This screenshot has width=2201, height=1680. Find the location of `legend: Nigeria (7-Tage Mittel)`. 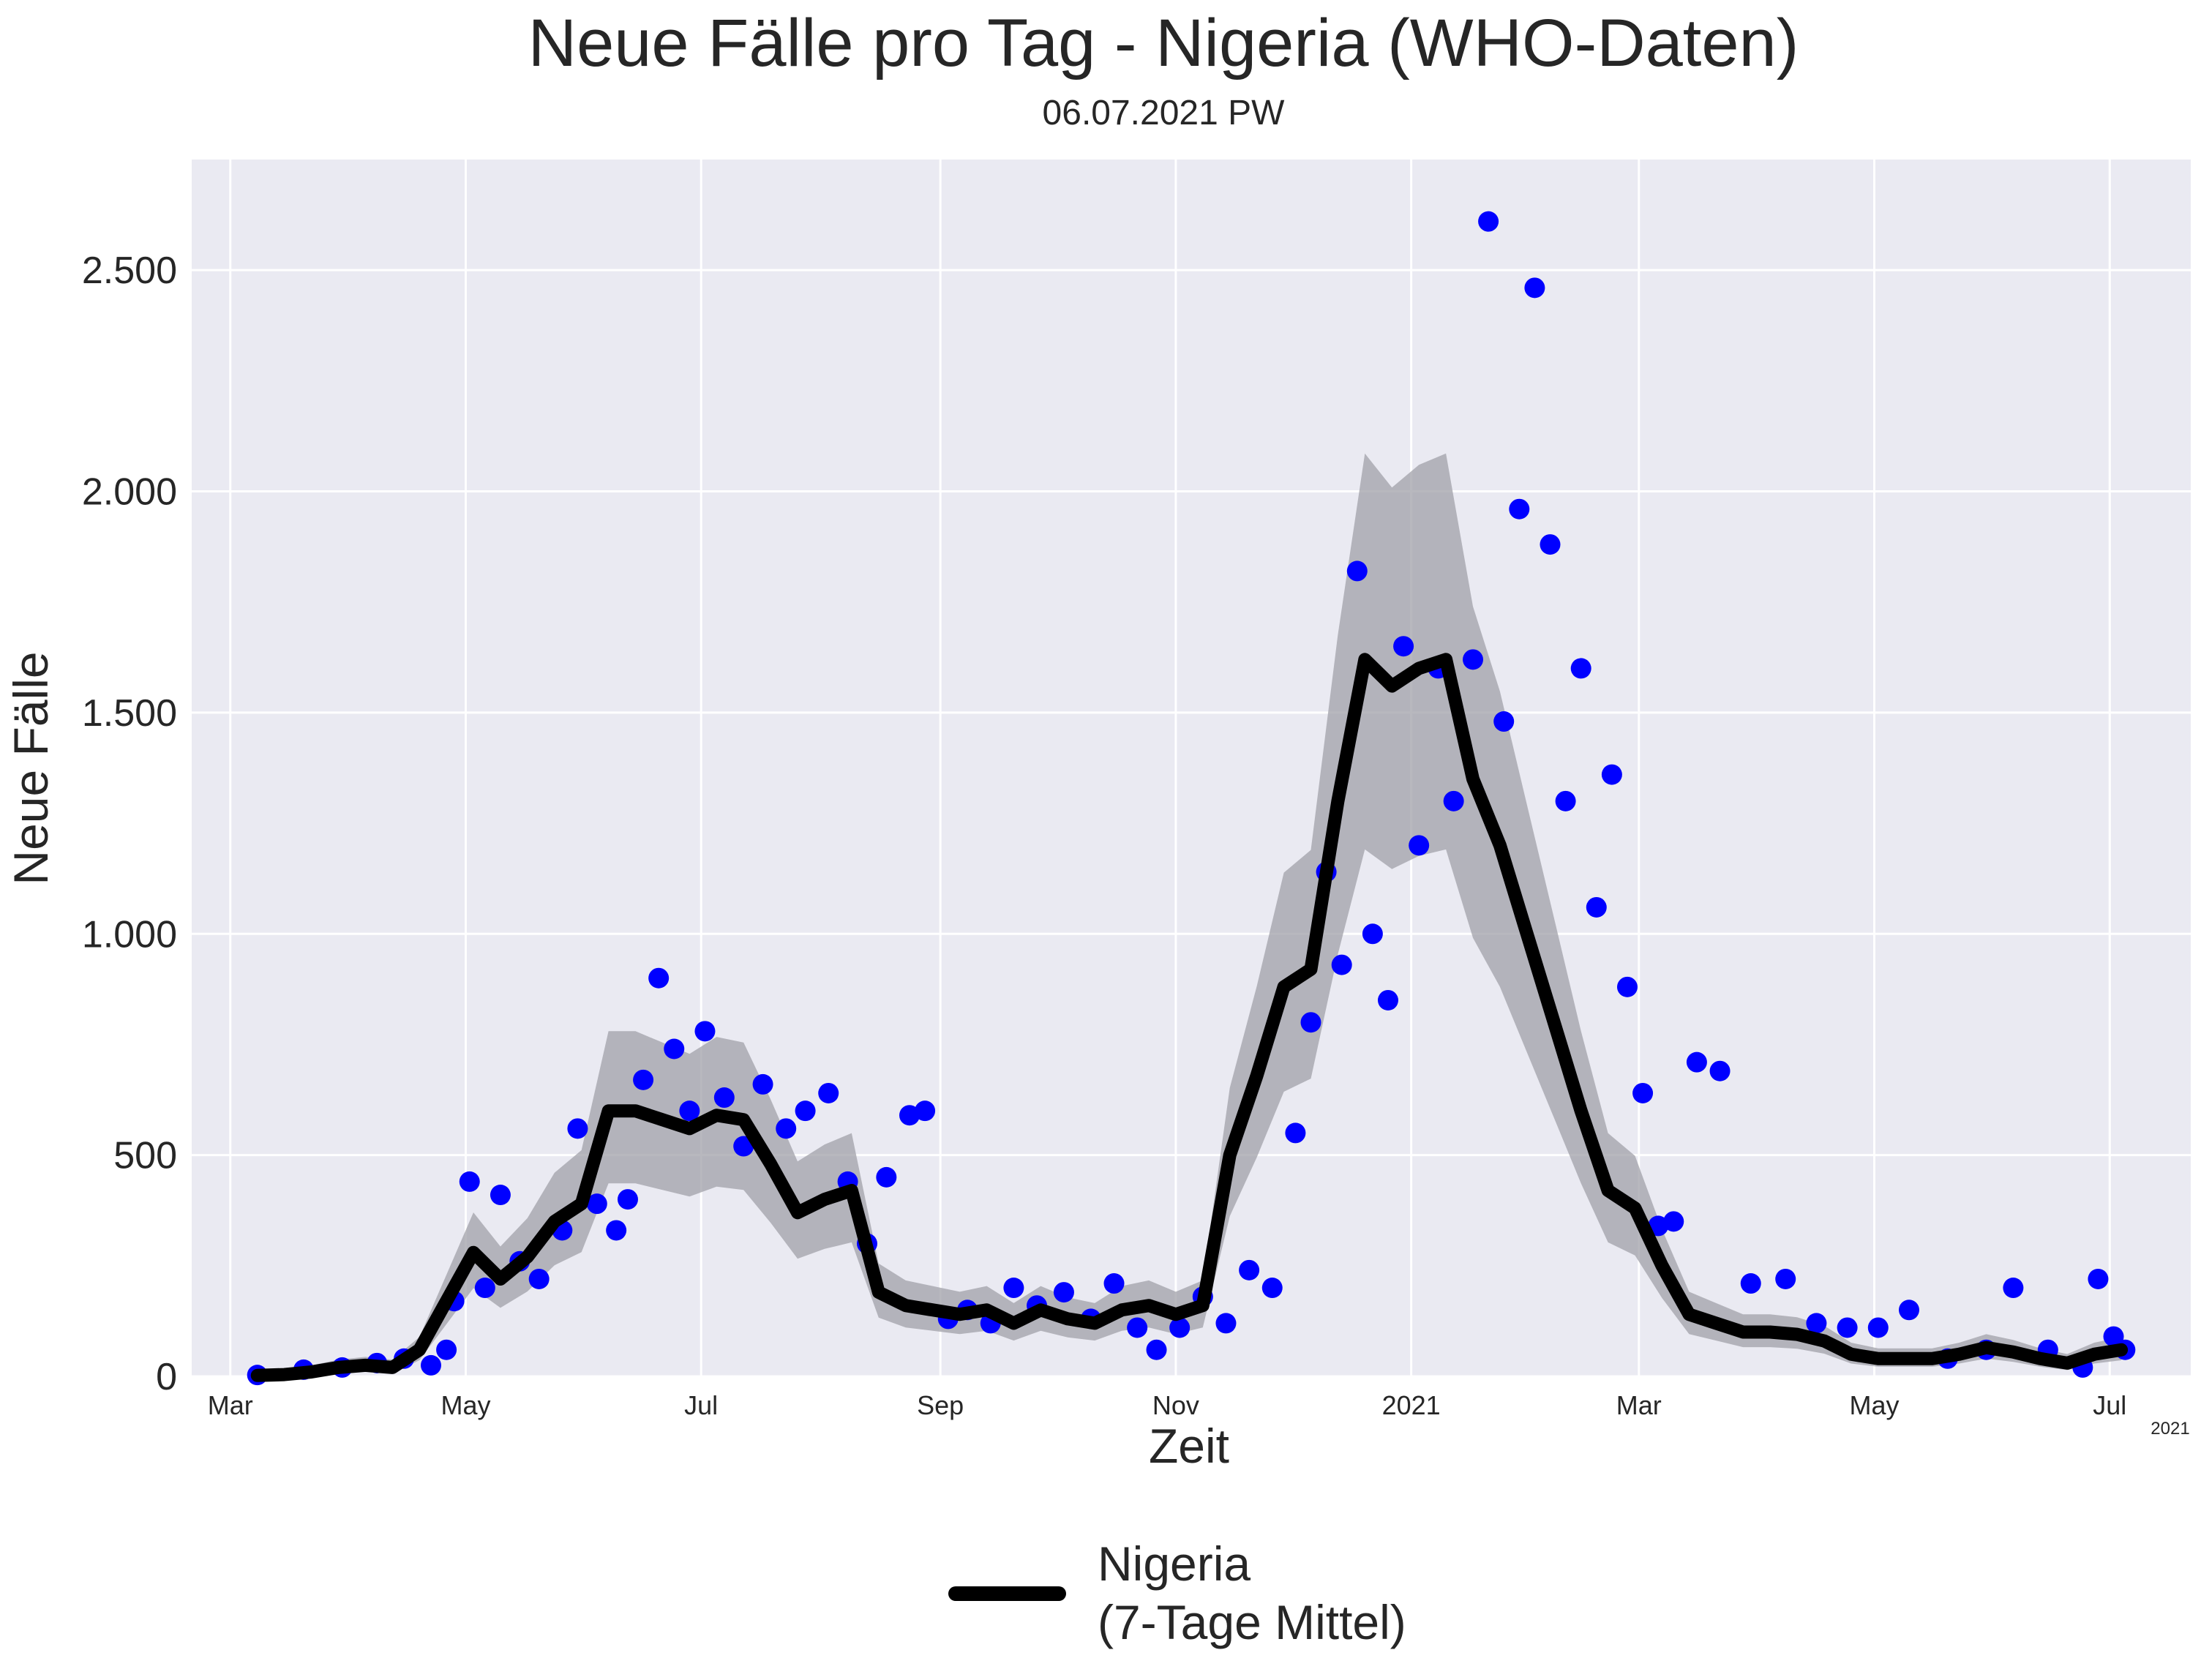

legend: Nigeria (7-Tage Mittel) is located at coordinates (1177, 1593).